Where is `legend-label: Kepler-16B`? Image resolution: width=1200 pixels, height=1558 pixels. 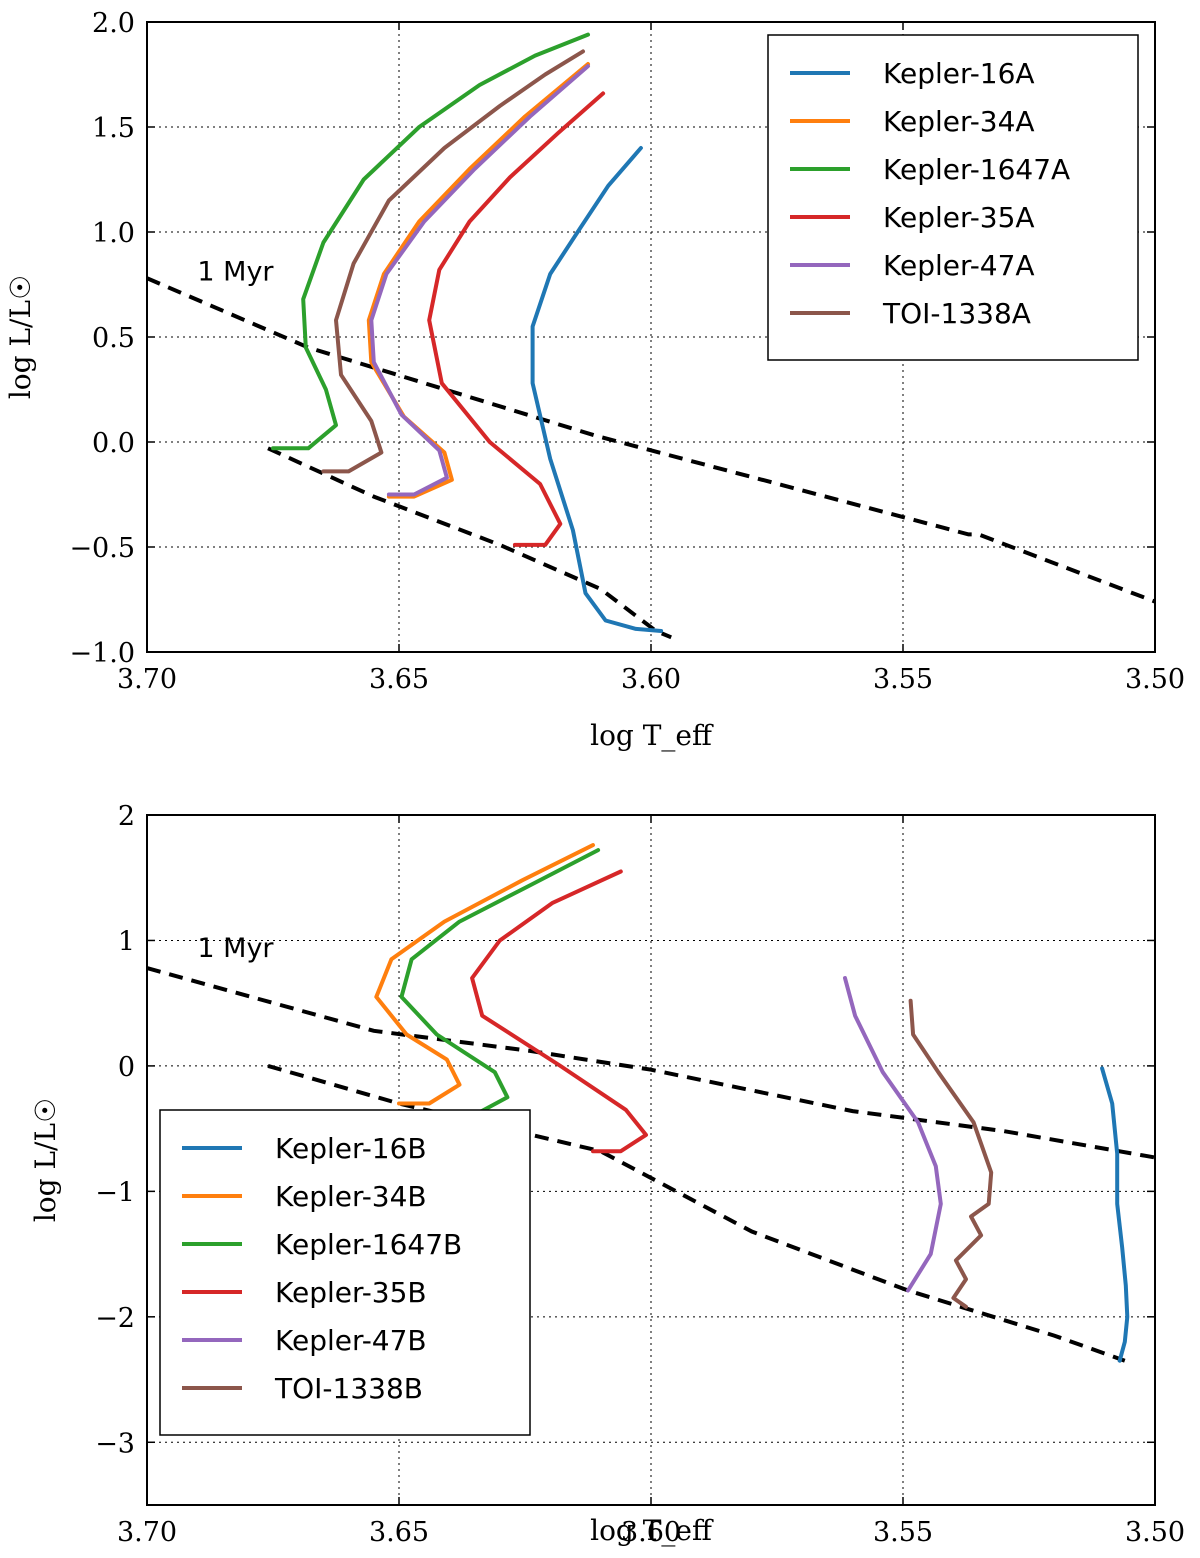
legend-label: Kepler-16B is located at coordinates (351, 1148).